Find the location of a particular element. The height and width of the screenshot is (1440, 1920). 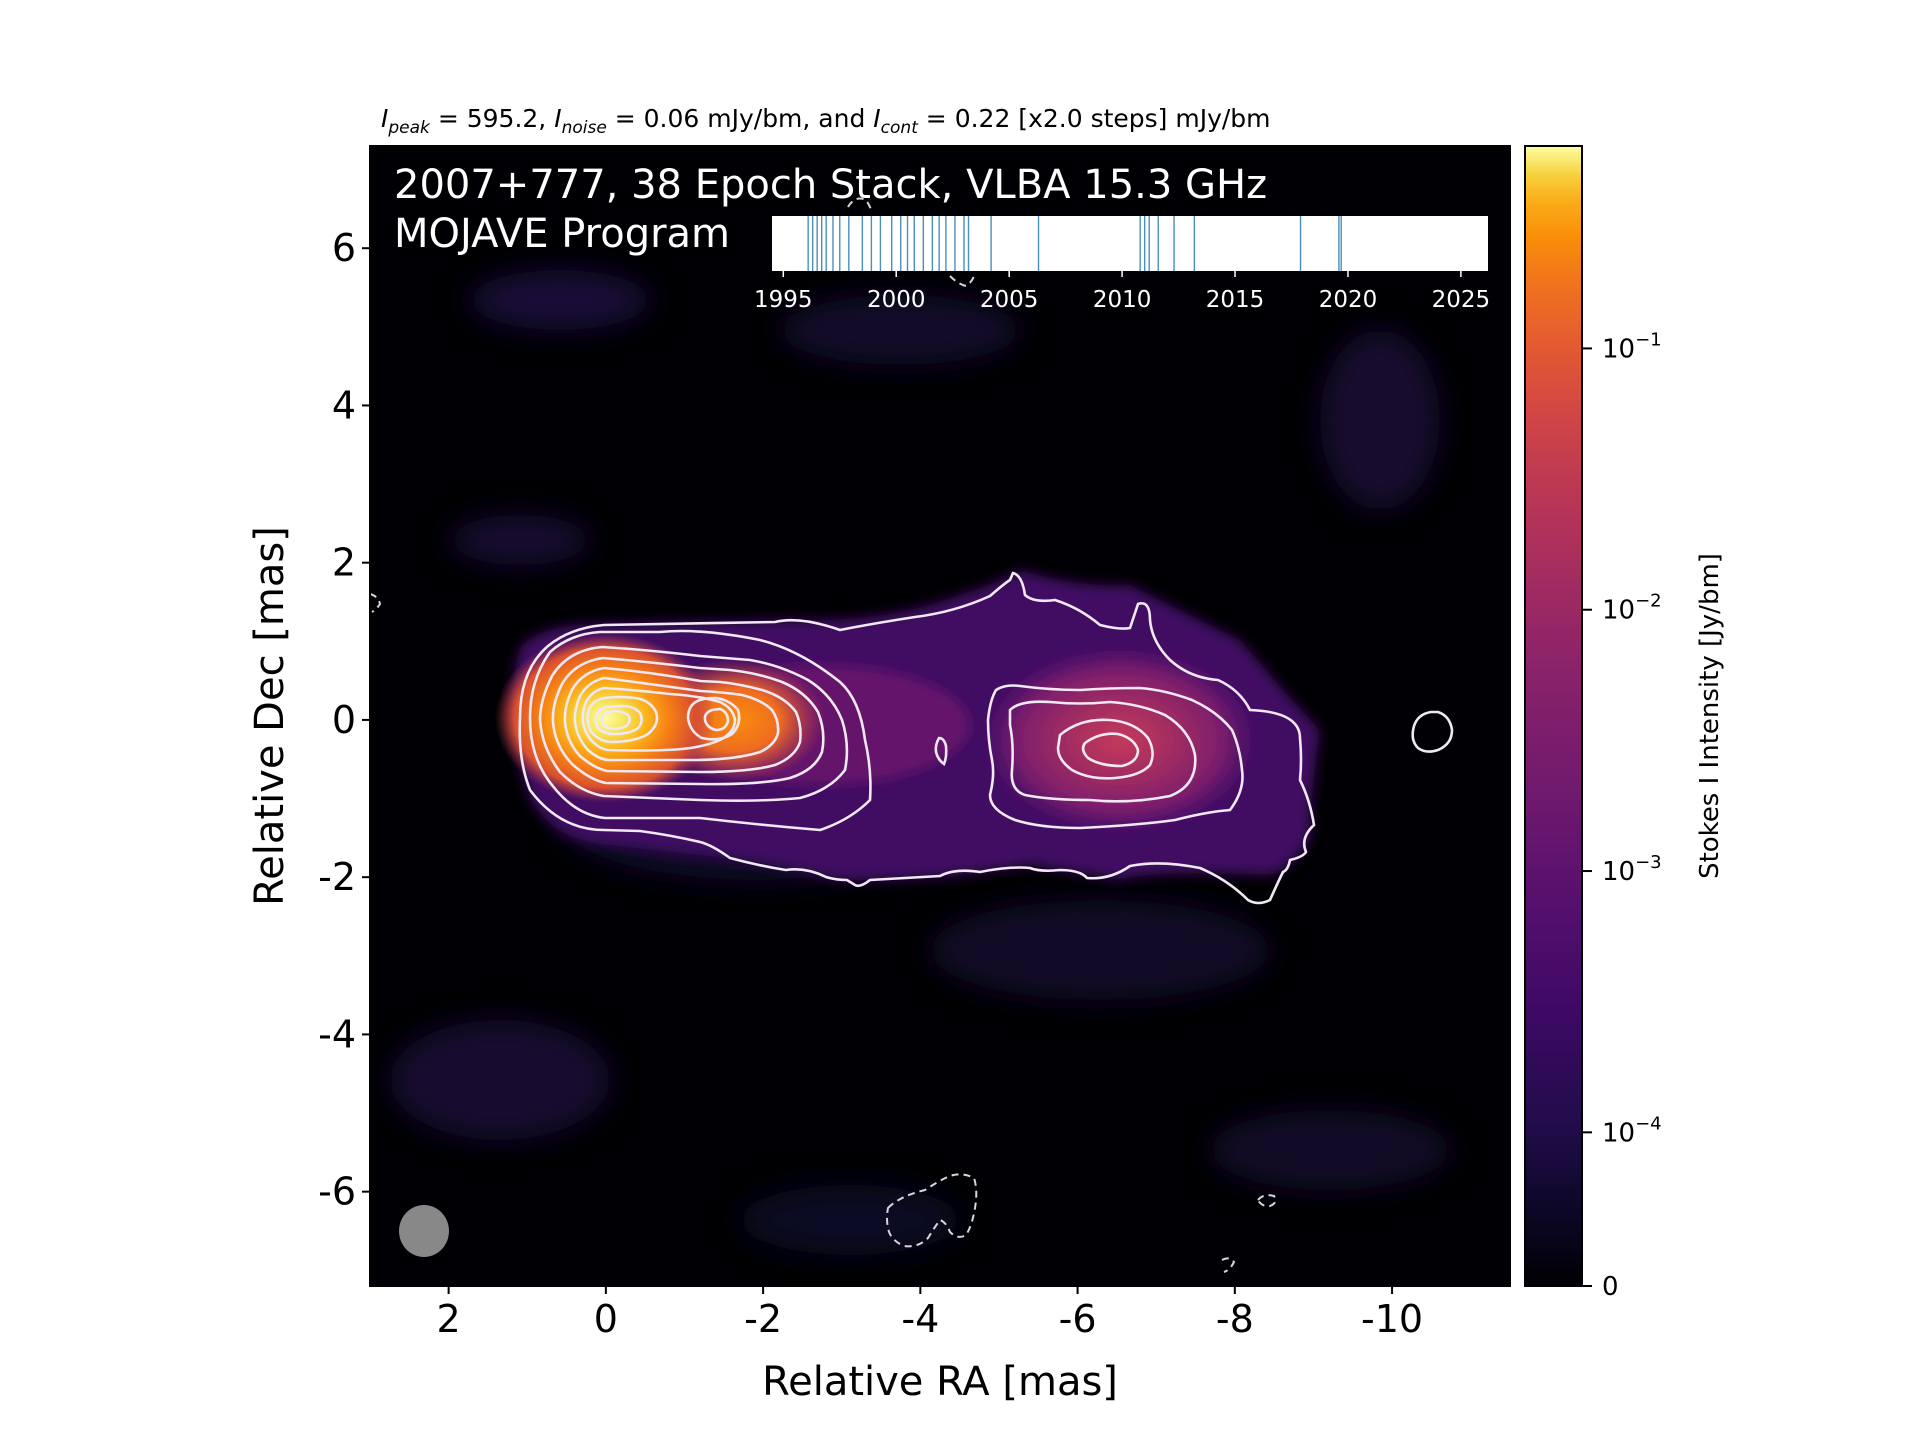

colorbar-tick-label: 0 is located at coordinates (1610, 1287).